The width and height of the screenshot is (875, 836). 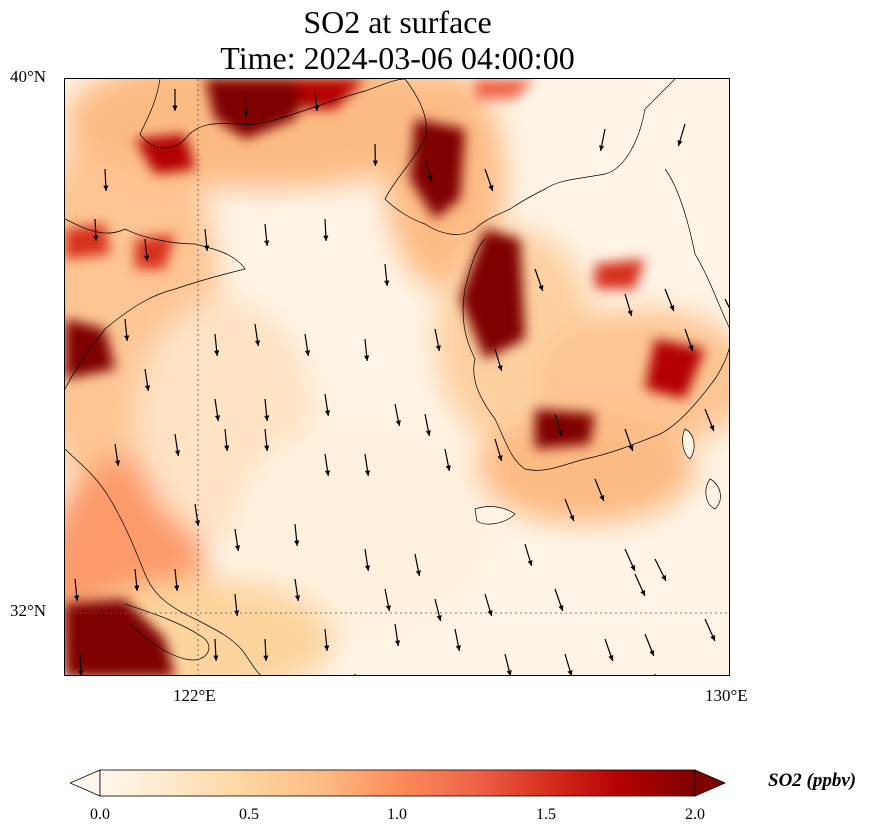 What do you see at coordinates (397, 22) in the screenshot?
I see `map-title: SO2 at surface` at bounding box center [397, 22].